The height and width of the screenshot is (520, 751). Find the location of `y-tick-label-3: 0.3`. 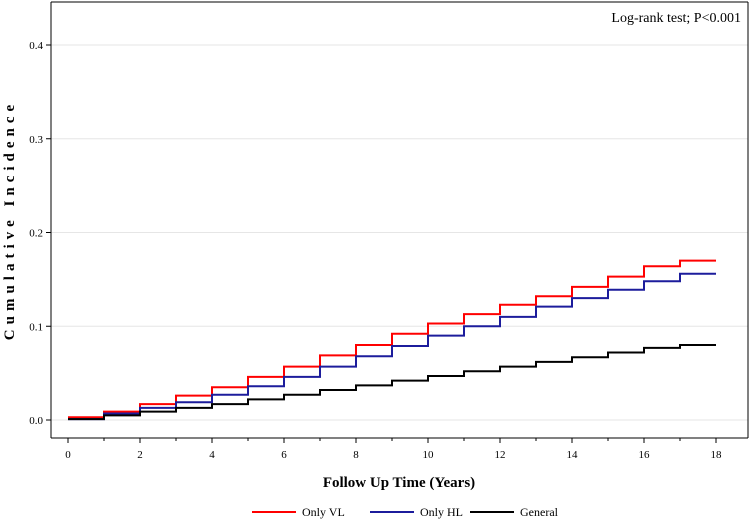

y-tick-label-3: 0.3 is located at coordinates (36, 140).